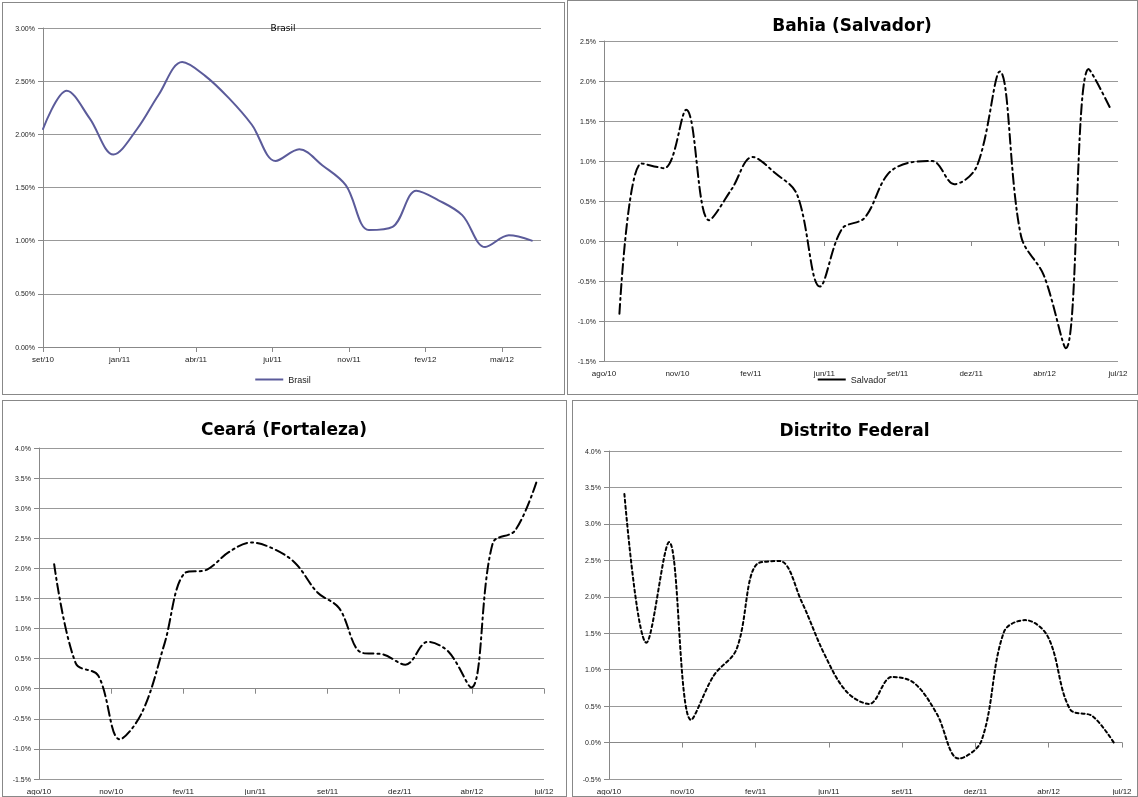  Describe the element at coordinates (502, 359) in the screenshot. I see `x-tick-label: mai/12` at that location.